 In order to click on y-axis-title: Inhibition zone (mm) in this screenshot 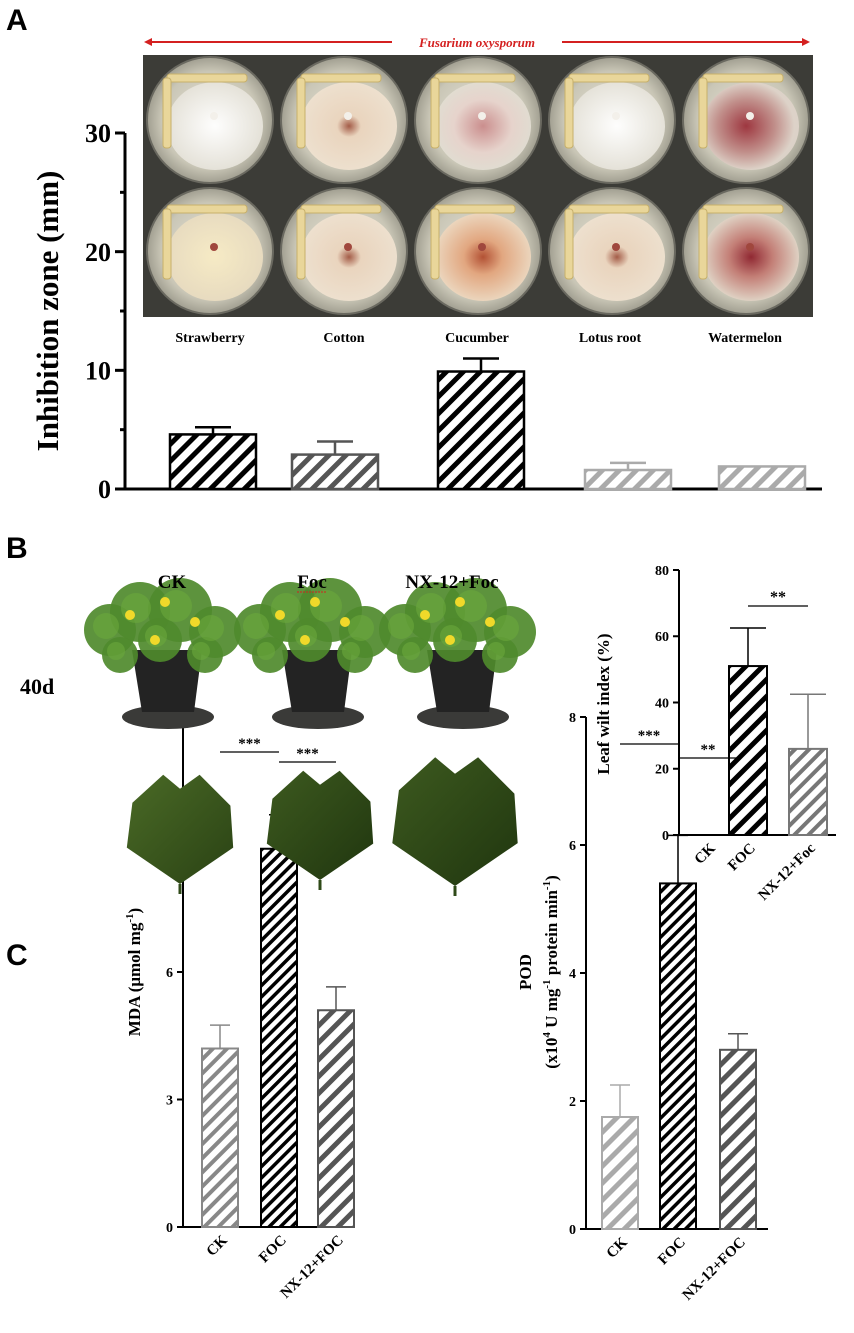, I will do `click(47, 311)`.